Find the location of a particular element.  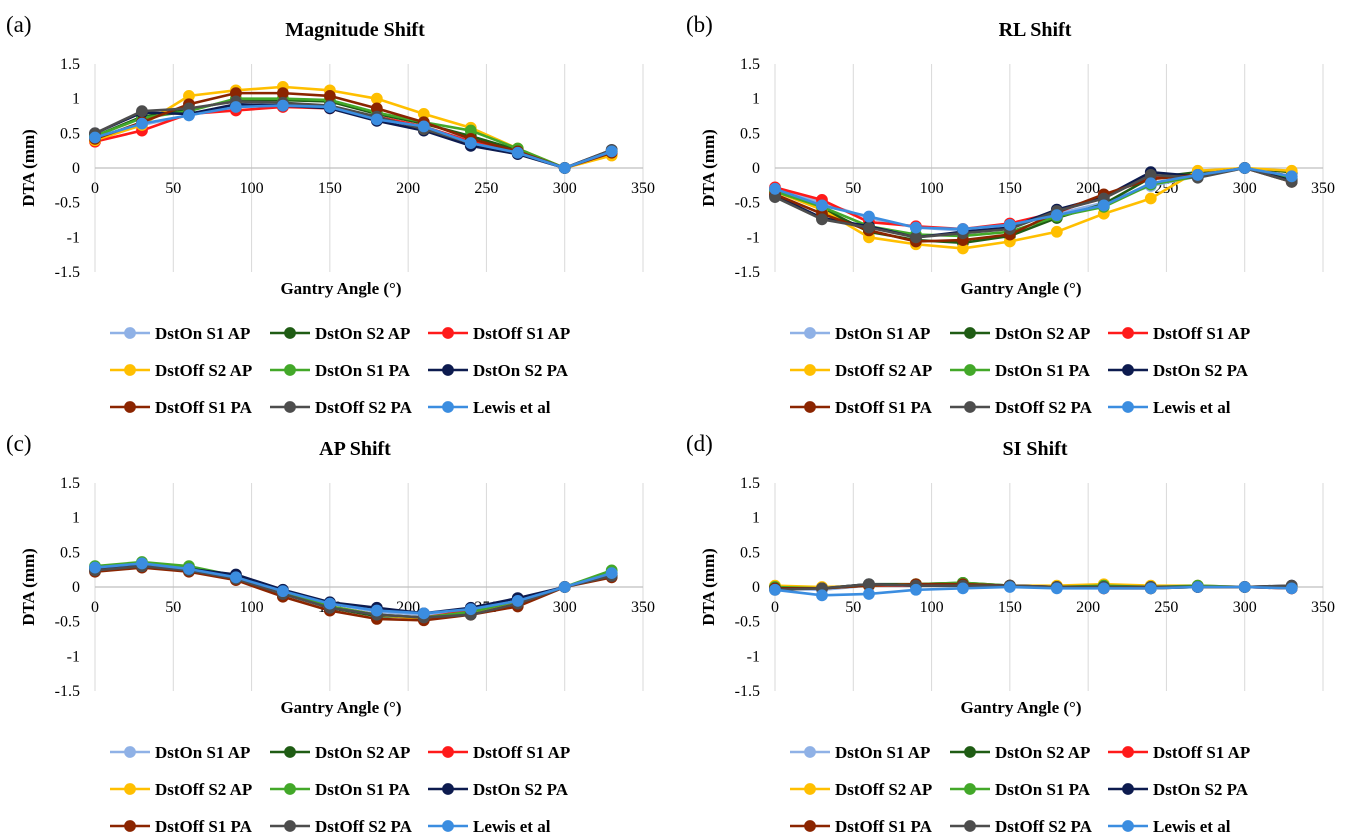

legend-item: DstOff S1 AP is located at coordinates (1179, 333).